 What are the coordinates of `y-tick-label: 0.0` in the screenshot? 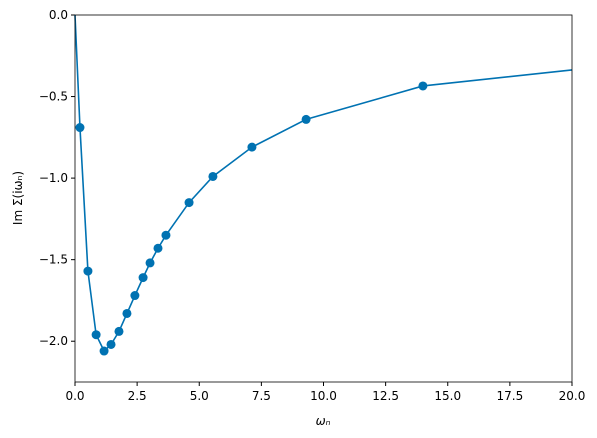 It's located at (58, 15).